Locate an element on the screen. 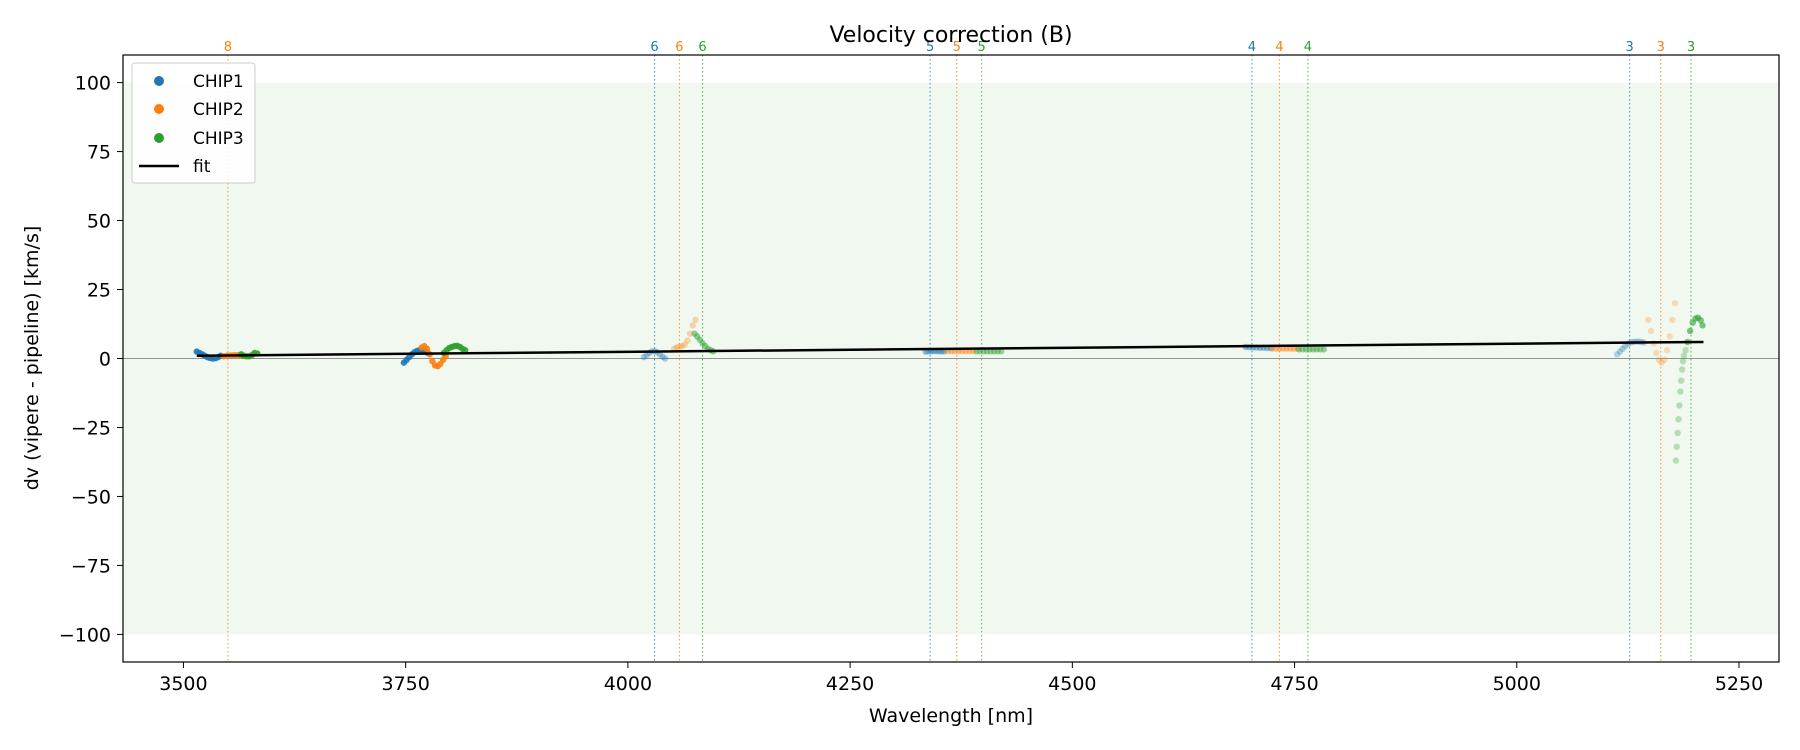 The width and height of the screenshot is (1800, 750). y-tick-label: 25 is located at coordinates (99, 291).